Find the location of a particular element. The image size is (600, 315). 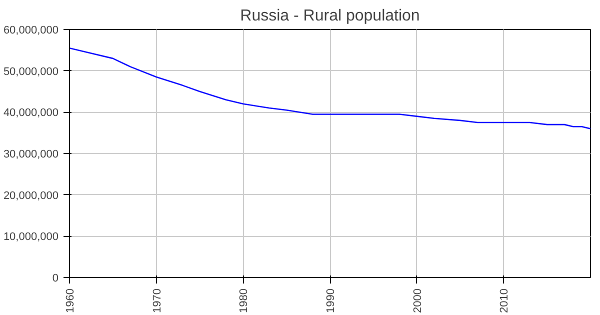

y-tick-label: 0 is located at coordinates (55, 278).